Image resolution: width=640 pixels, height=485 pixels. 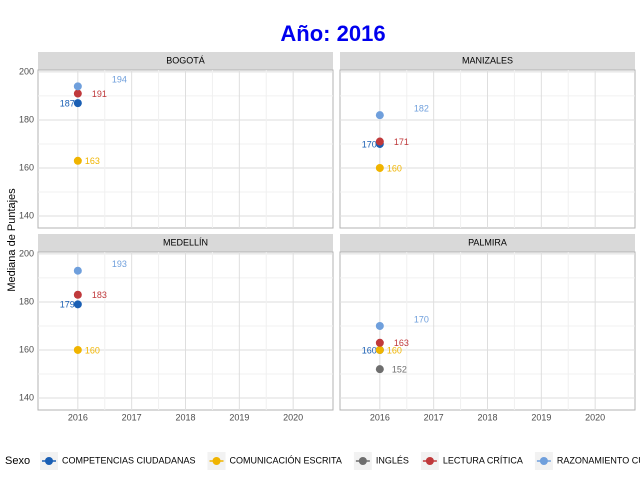 What do you see at coordinates (401, 142) in the screenshot?
I see `data-label: 171` at bounding box center [401, 142].